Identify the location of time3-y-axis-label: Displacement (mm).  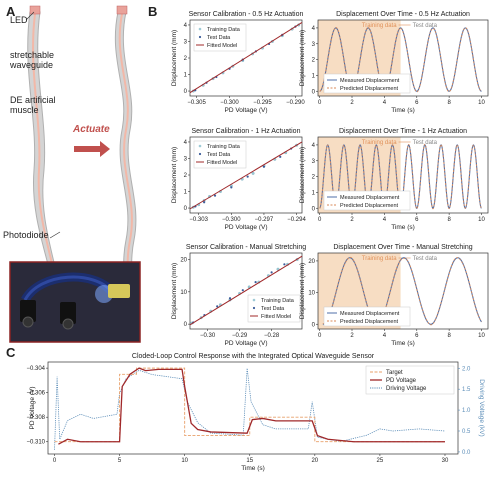
(302, 291).